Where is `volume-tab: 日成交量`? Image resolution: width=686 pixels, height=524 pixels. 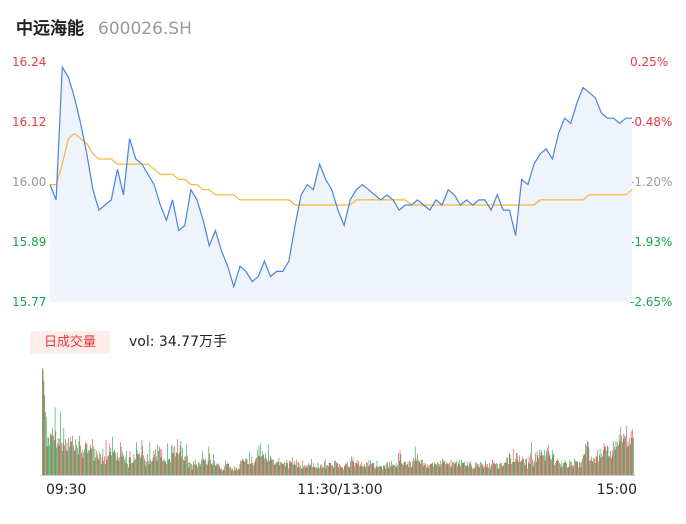
volume-tab: 日成交量 is located at coordinates (70, 342).